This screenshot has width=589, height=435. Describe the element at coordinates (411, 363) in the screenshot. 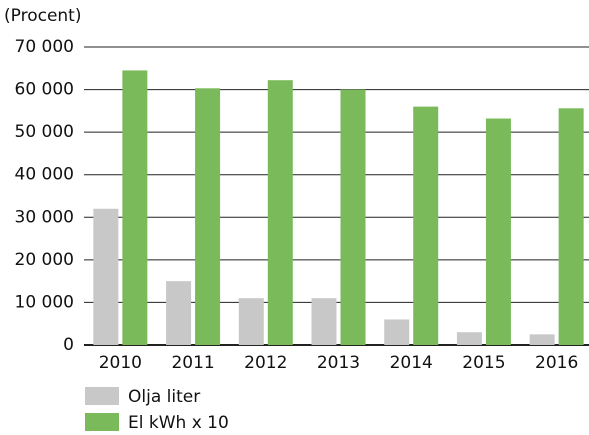

I see `x-tick-label: 2014` at that location.